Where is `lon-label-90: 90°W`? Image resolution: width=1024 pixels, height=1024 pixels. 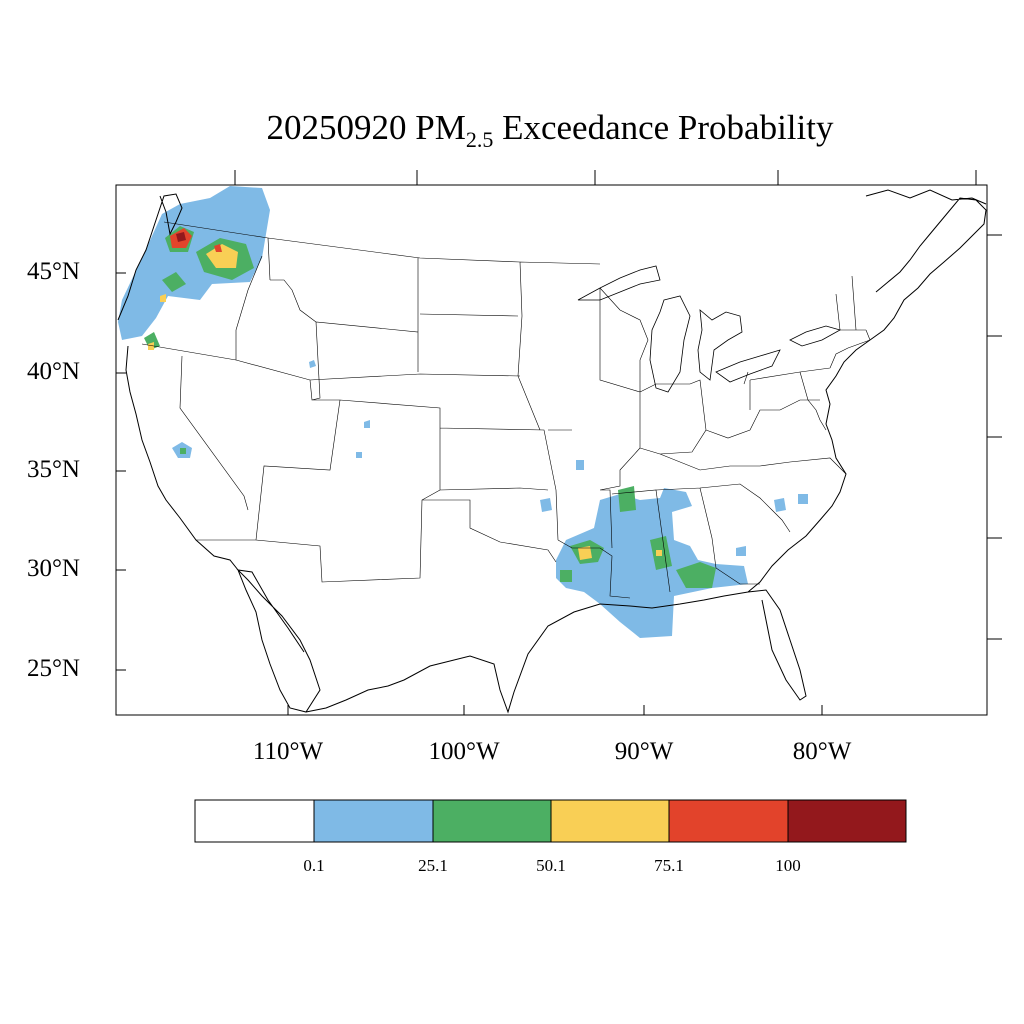
lon-label-90: 90°W is located at coordinates (644, 751).